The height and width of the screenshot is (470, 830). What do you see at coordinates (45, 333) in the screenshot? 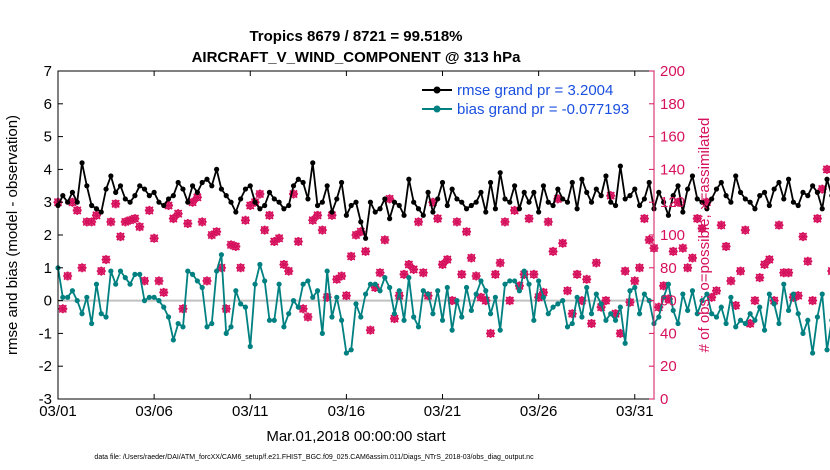
I see `y-tick-label: -1` at bounding box center [45, 333].